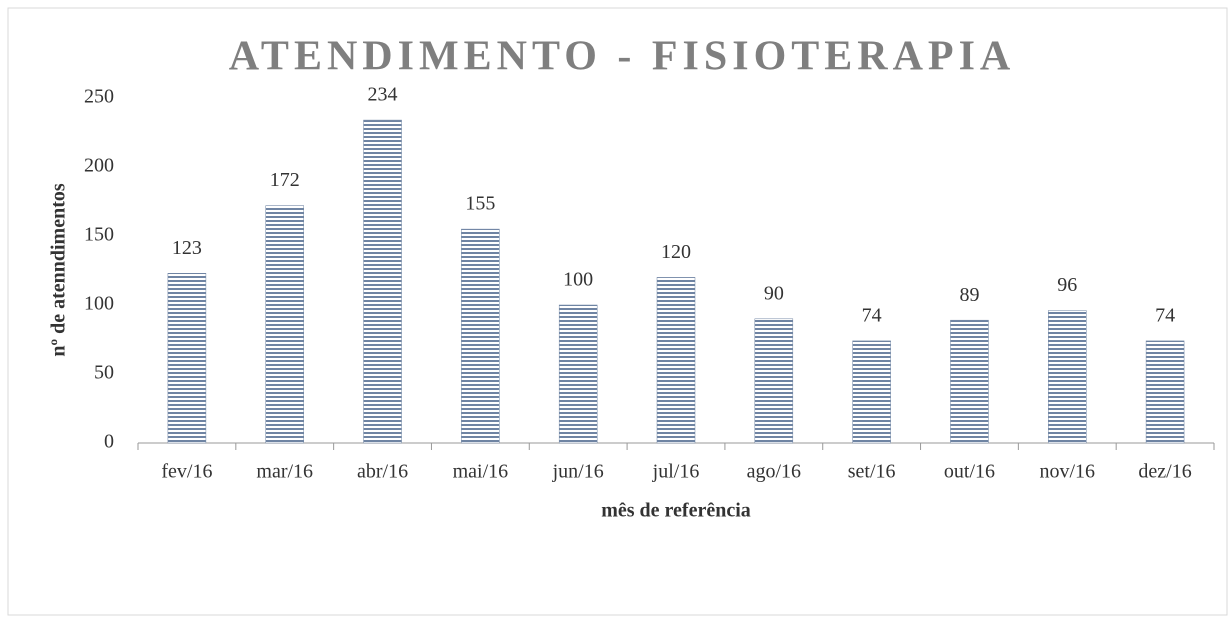 The image size is (1229, 617). I want to click on y-tick-label: 0, so click(109, 442).